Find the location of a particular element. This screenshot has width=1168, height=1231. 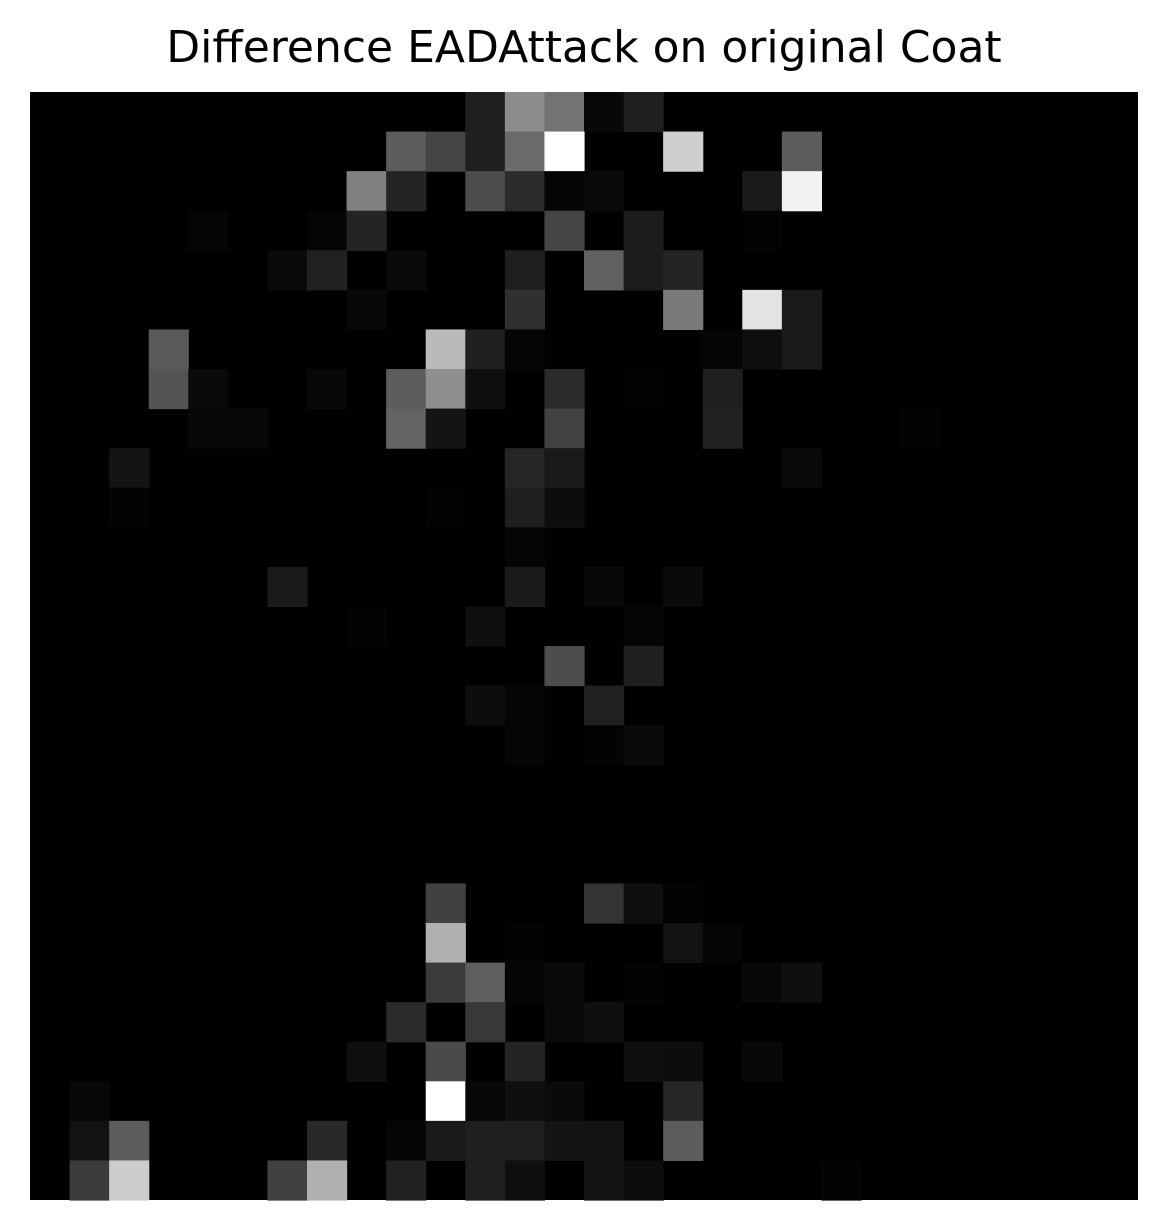

heatmap-cell-r22-c19 is located at coordinates (802, 982).